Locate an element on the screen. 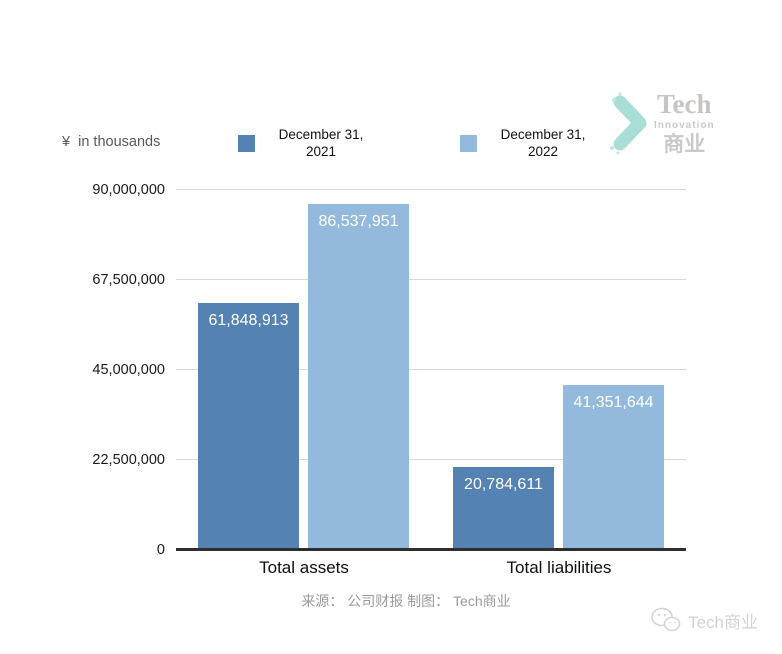  legend-item-2021: December 31, 2021 is located at coordinates (308, 143).